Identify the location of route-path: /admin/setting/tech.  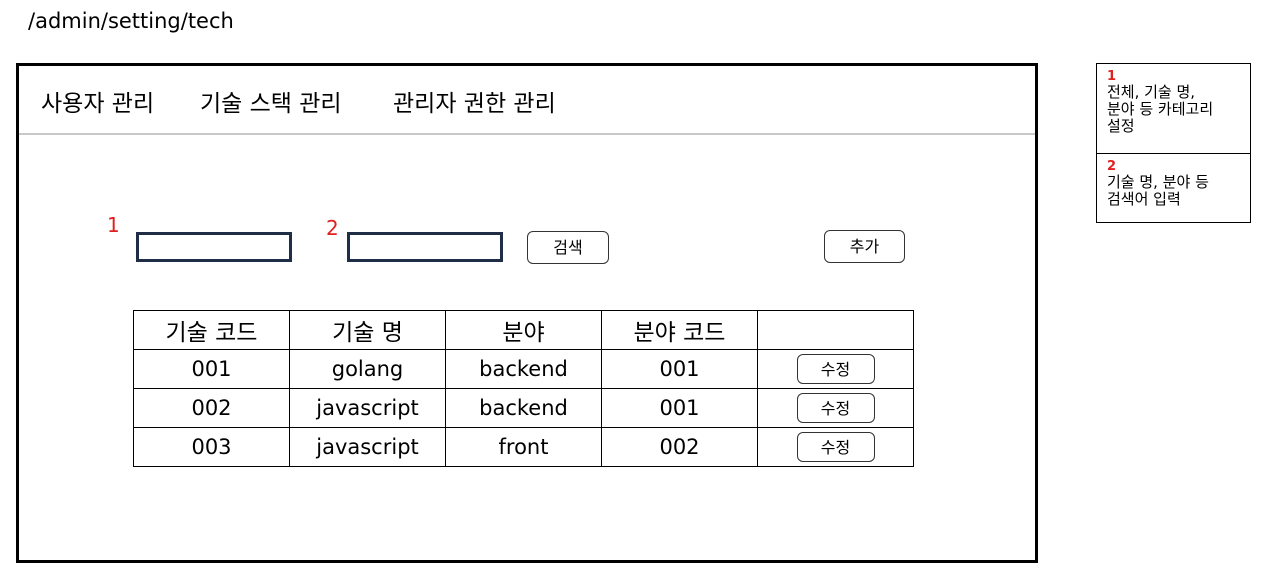
(131, 21).